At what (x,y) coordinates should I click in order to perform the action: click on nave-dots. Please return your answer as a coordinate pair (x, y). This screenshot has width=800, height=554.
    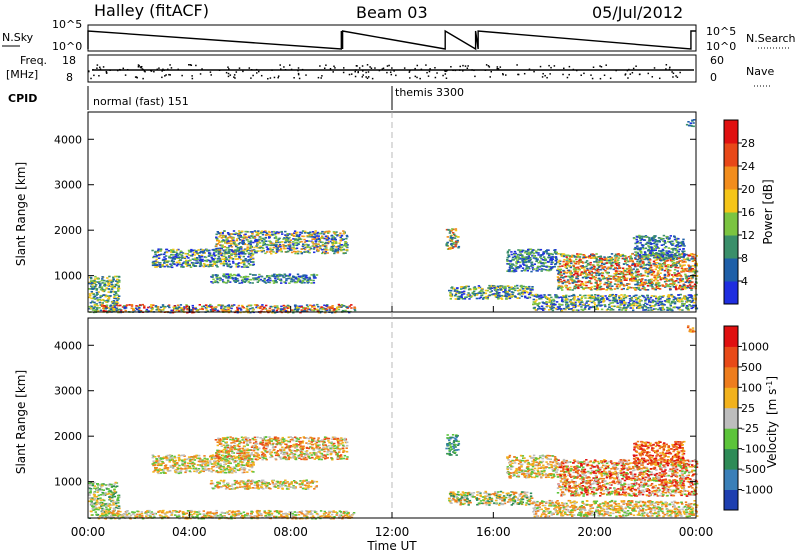
    Looking at the image, I should click on (384, 72).